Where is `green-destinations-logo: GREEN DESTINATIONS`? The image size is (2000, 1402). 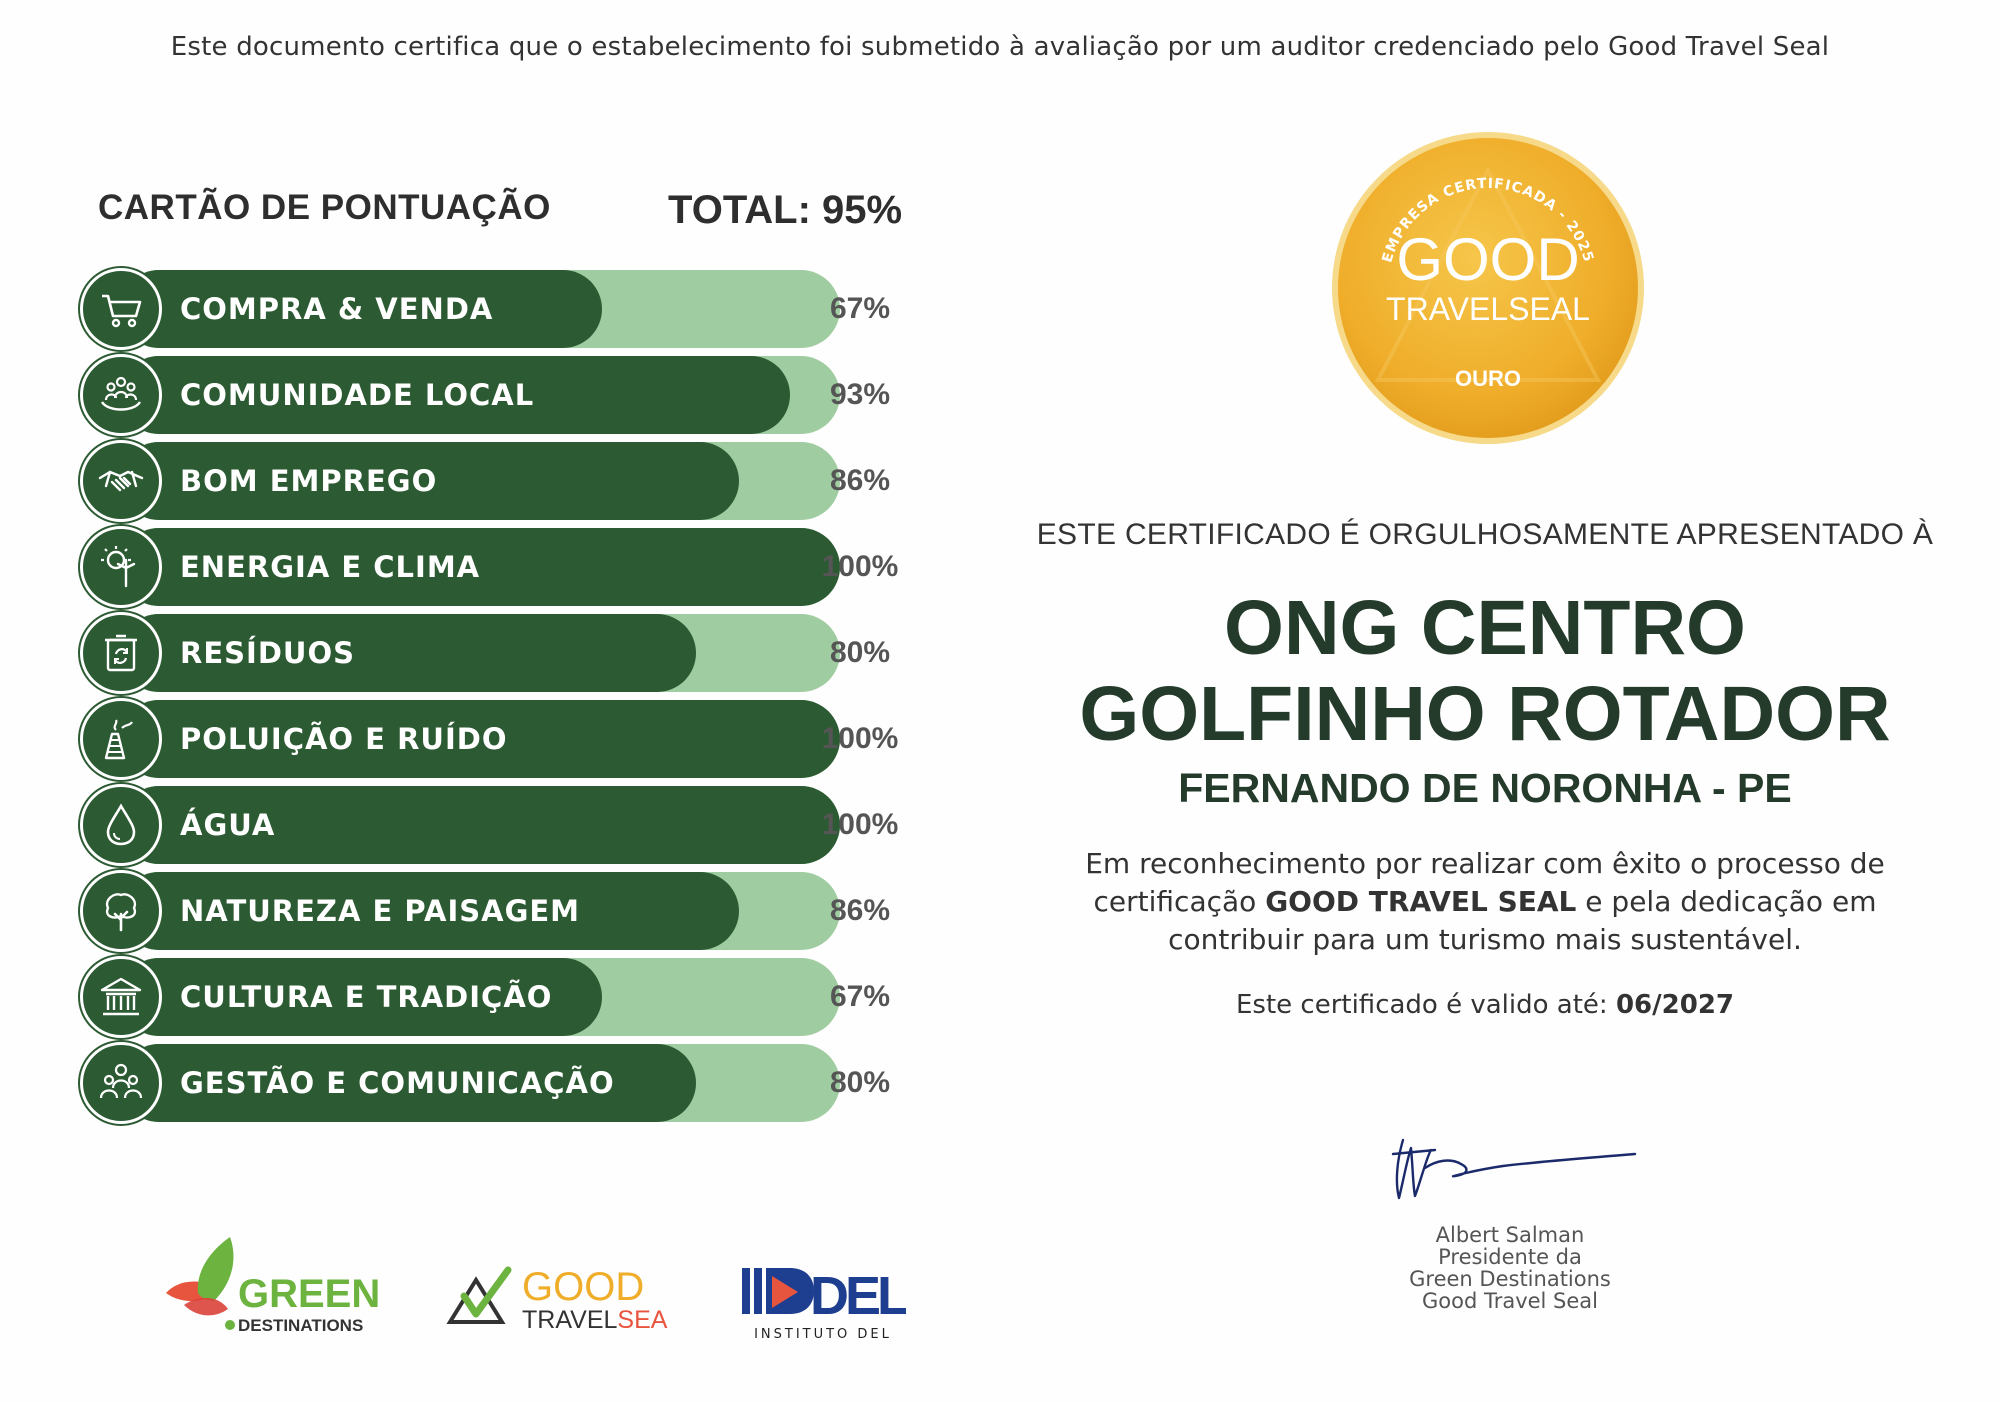 green-destinations-logo: GREEN DESTINATIONS is located at coordinates (272, 1286).